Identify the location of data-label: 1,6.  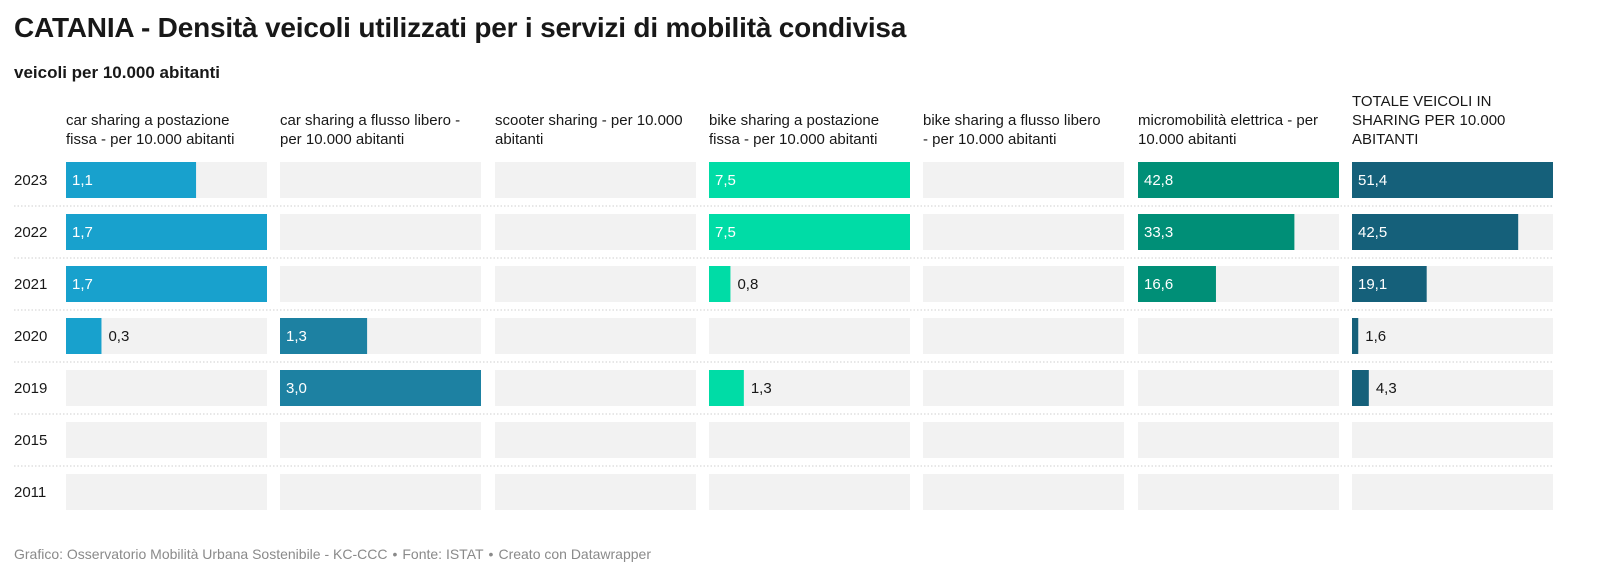
(1375, 336).